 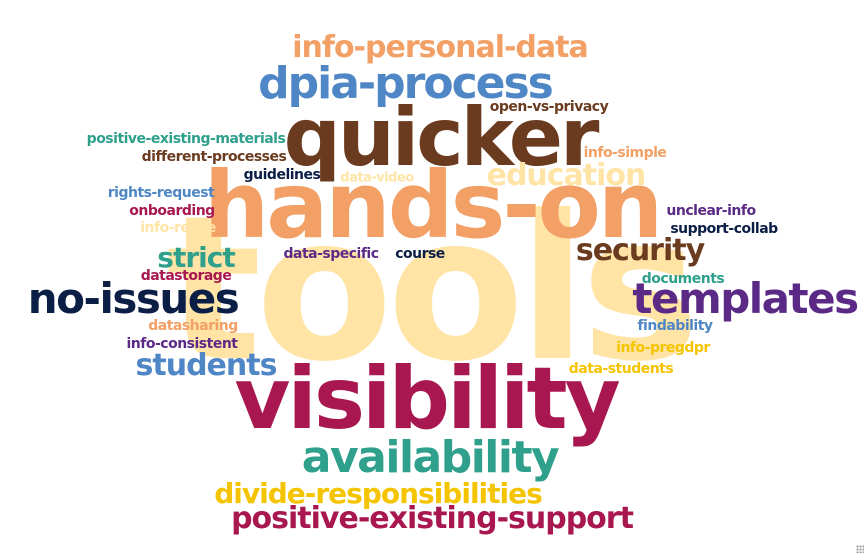 I want to click on word-security: security, so click(x=640, y=250).